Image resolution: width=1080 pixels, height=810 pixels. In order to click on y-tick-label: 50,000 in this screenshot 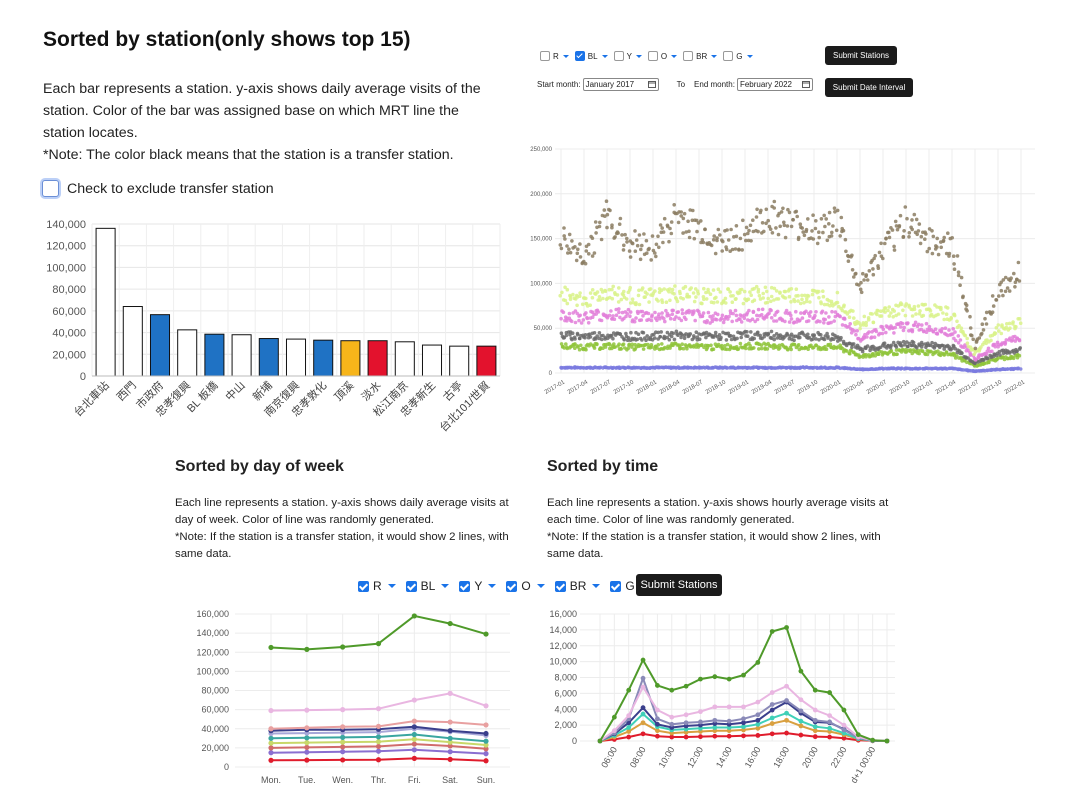, I will do `click(543, 329)`.